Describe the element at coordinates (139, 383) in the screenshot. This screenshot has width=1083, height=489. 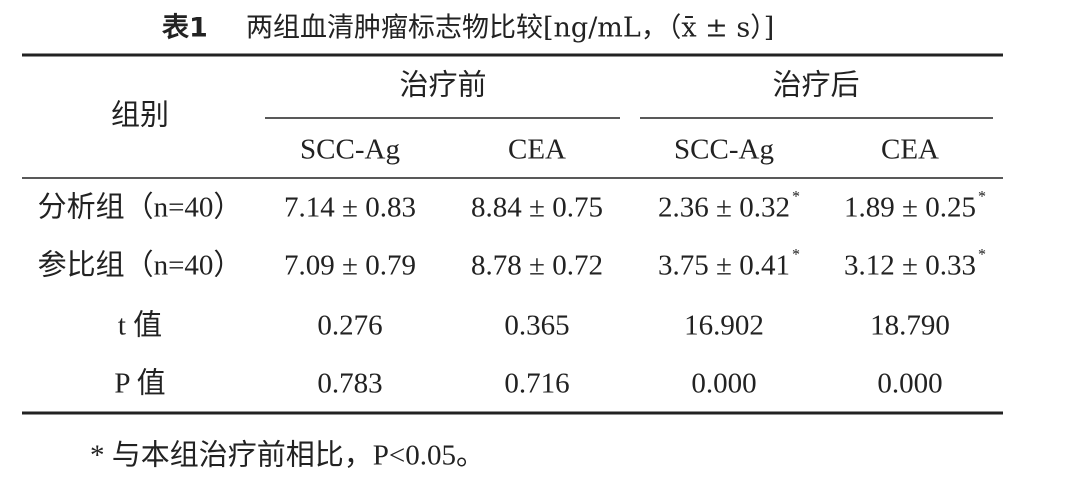
I see `row-label: P 值` at that location.